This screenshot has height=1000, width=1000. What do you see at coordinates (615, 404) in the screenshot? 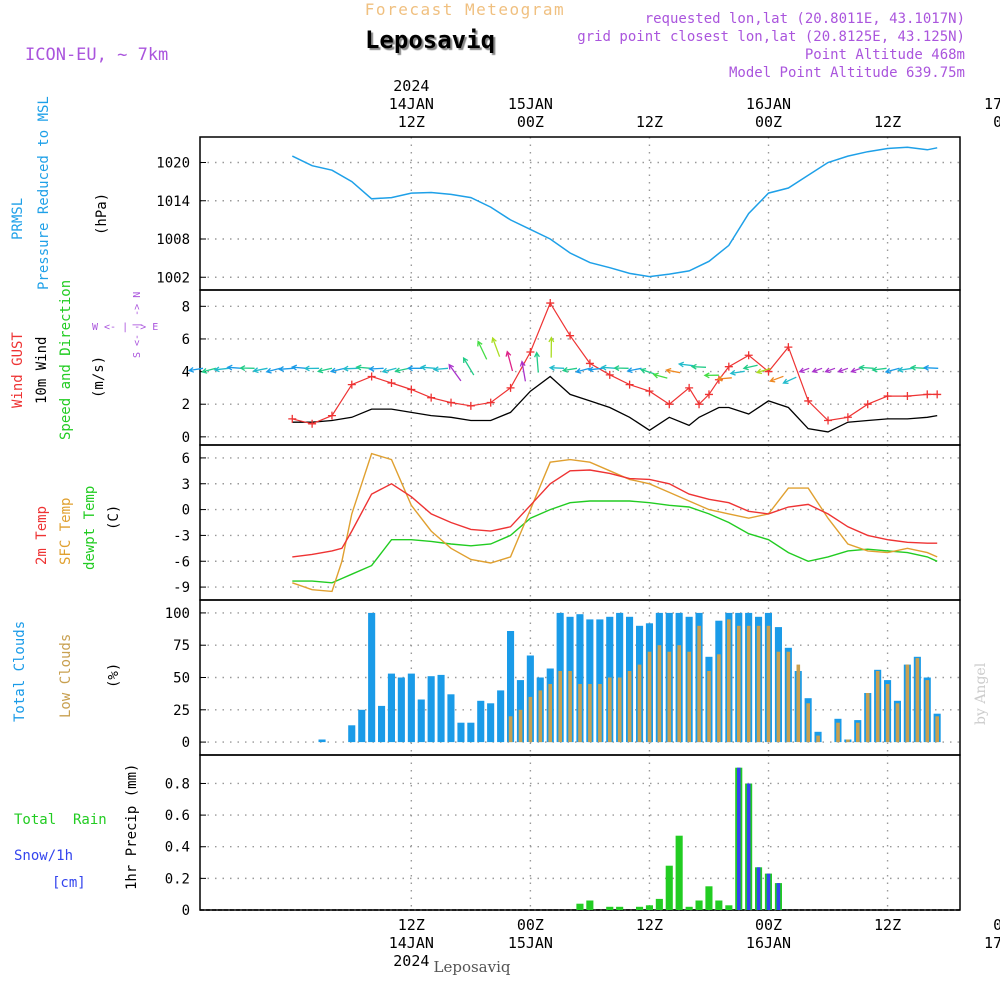
I see `wind10-line` at bounding box center [615, 404].